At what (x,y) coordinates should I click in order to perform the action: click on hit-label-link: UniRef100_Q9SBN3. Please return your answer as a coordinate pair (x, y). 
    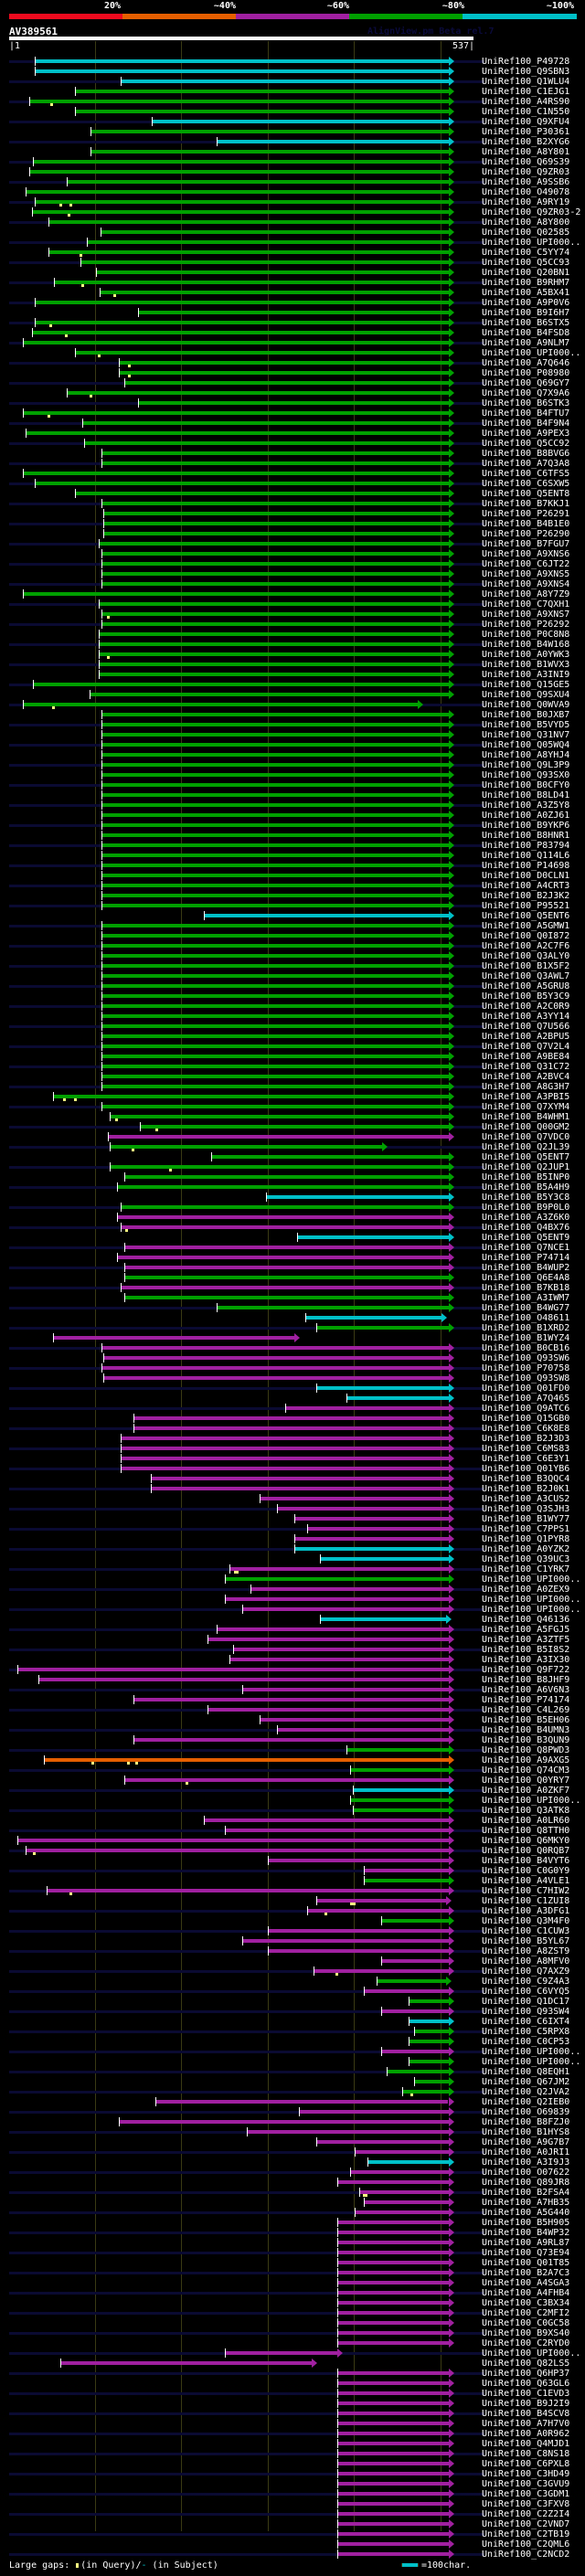
    Looking at the image, I should click on (526, 72).